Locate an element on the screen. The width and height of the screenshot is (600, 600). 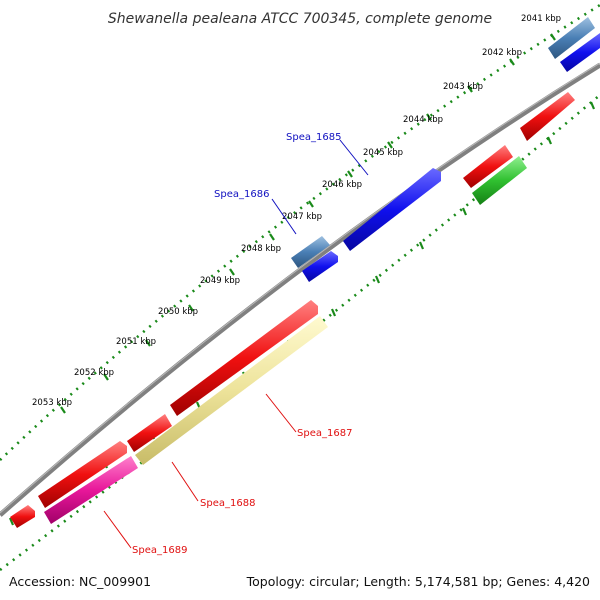
ruler-label: 2048 kbp is located at coordinates (261, 249).